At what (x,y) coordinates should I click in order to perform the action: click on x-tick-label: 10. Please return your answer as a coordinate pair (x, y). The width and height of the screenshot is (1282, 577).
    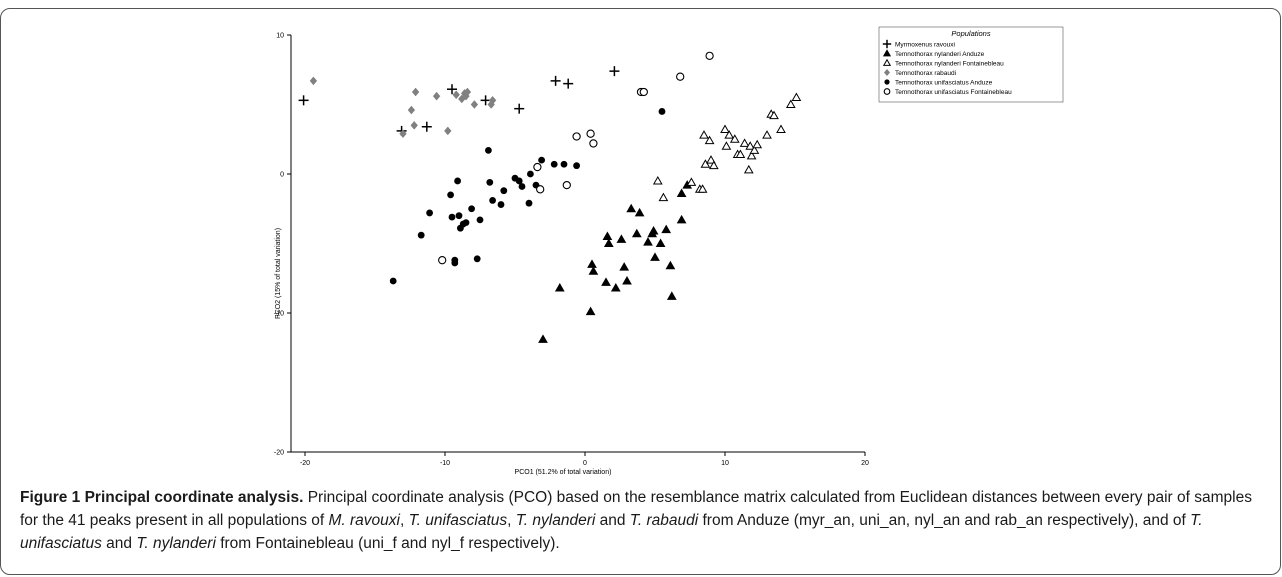
    Looking at the image, I should click on (725, 463).